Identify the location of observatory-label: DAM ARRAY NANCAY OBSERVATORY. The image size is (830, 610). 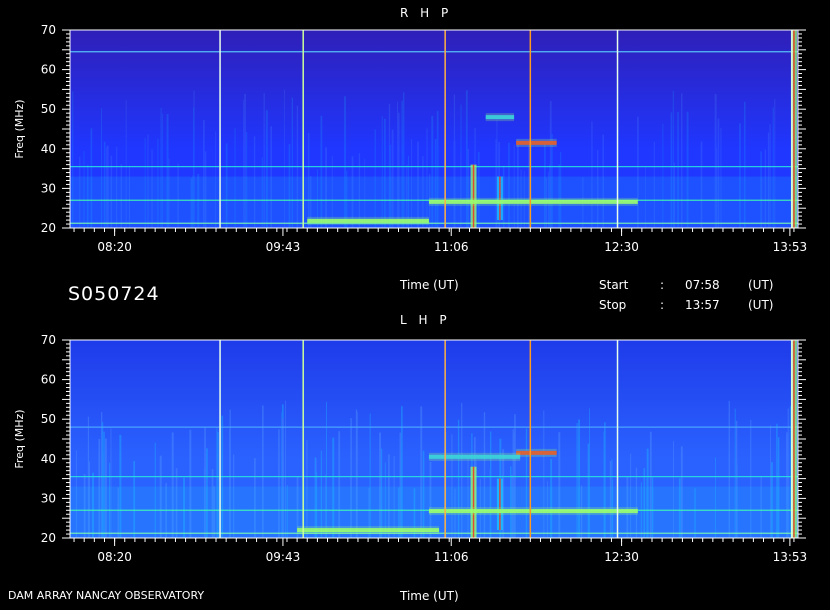
(106, 595).